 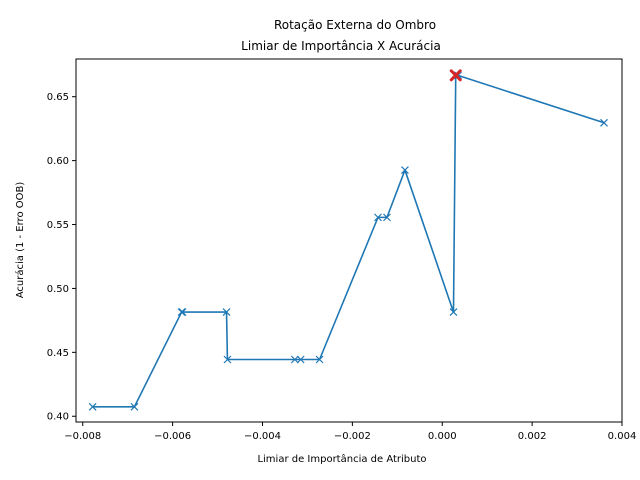 I want to click on y-tick-label: 0.65, so click(x=58, y=97).